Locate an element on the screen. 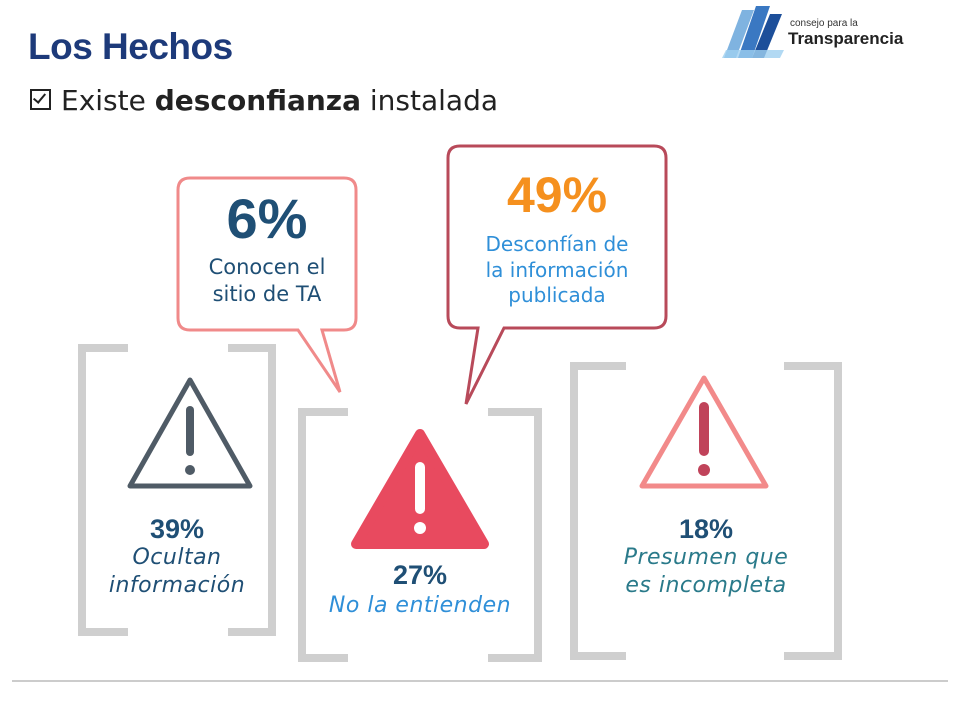 This screenshot has height=720, width=960. page-subtitle: Existe desconfianza instalada is located at coordinates (264, 100).